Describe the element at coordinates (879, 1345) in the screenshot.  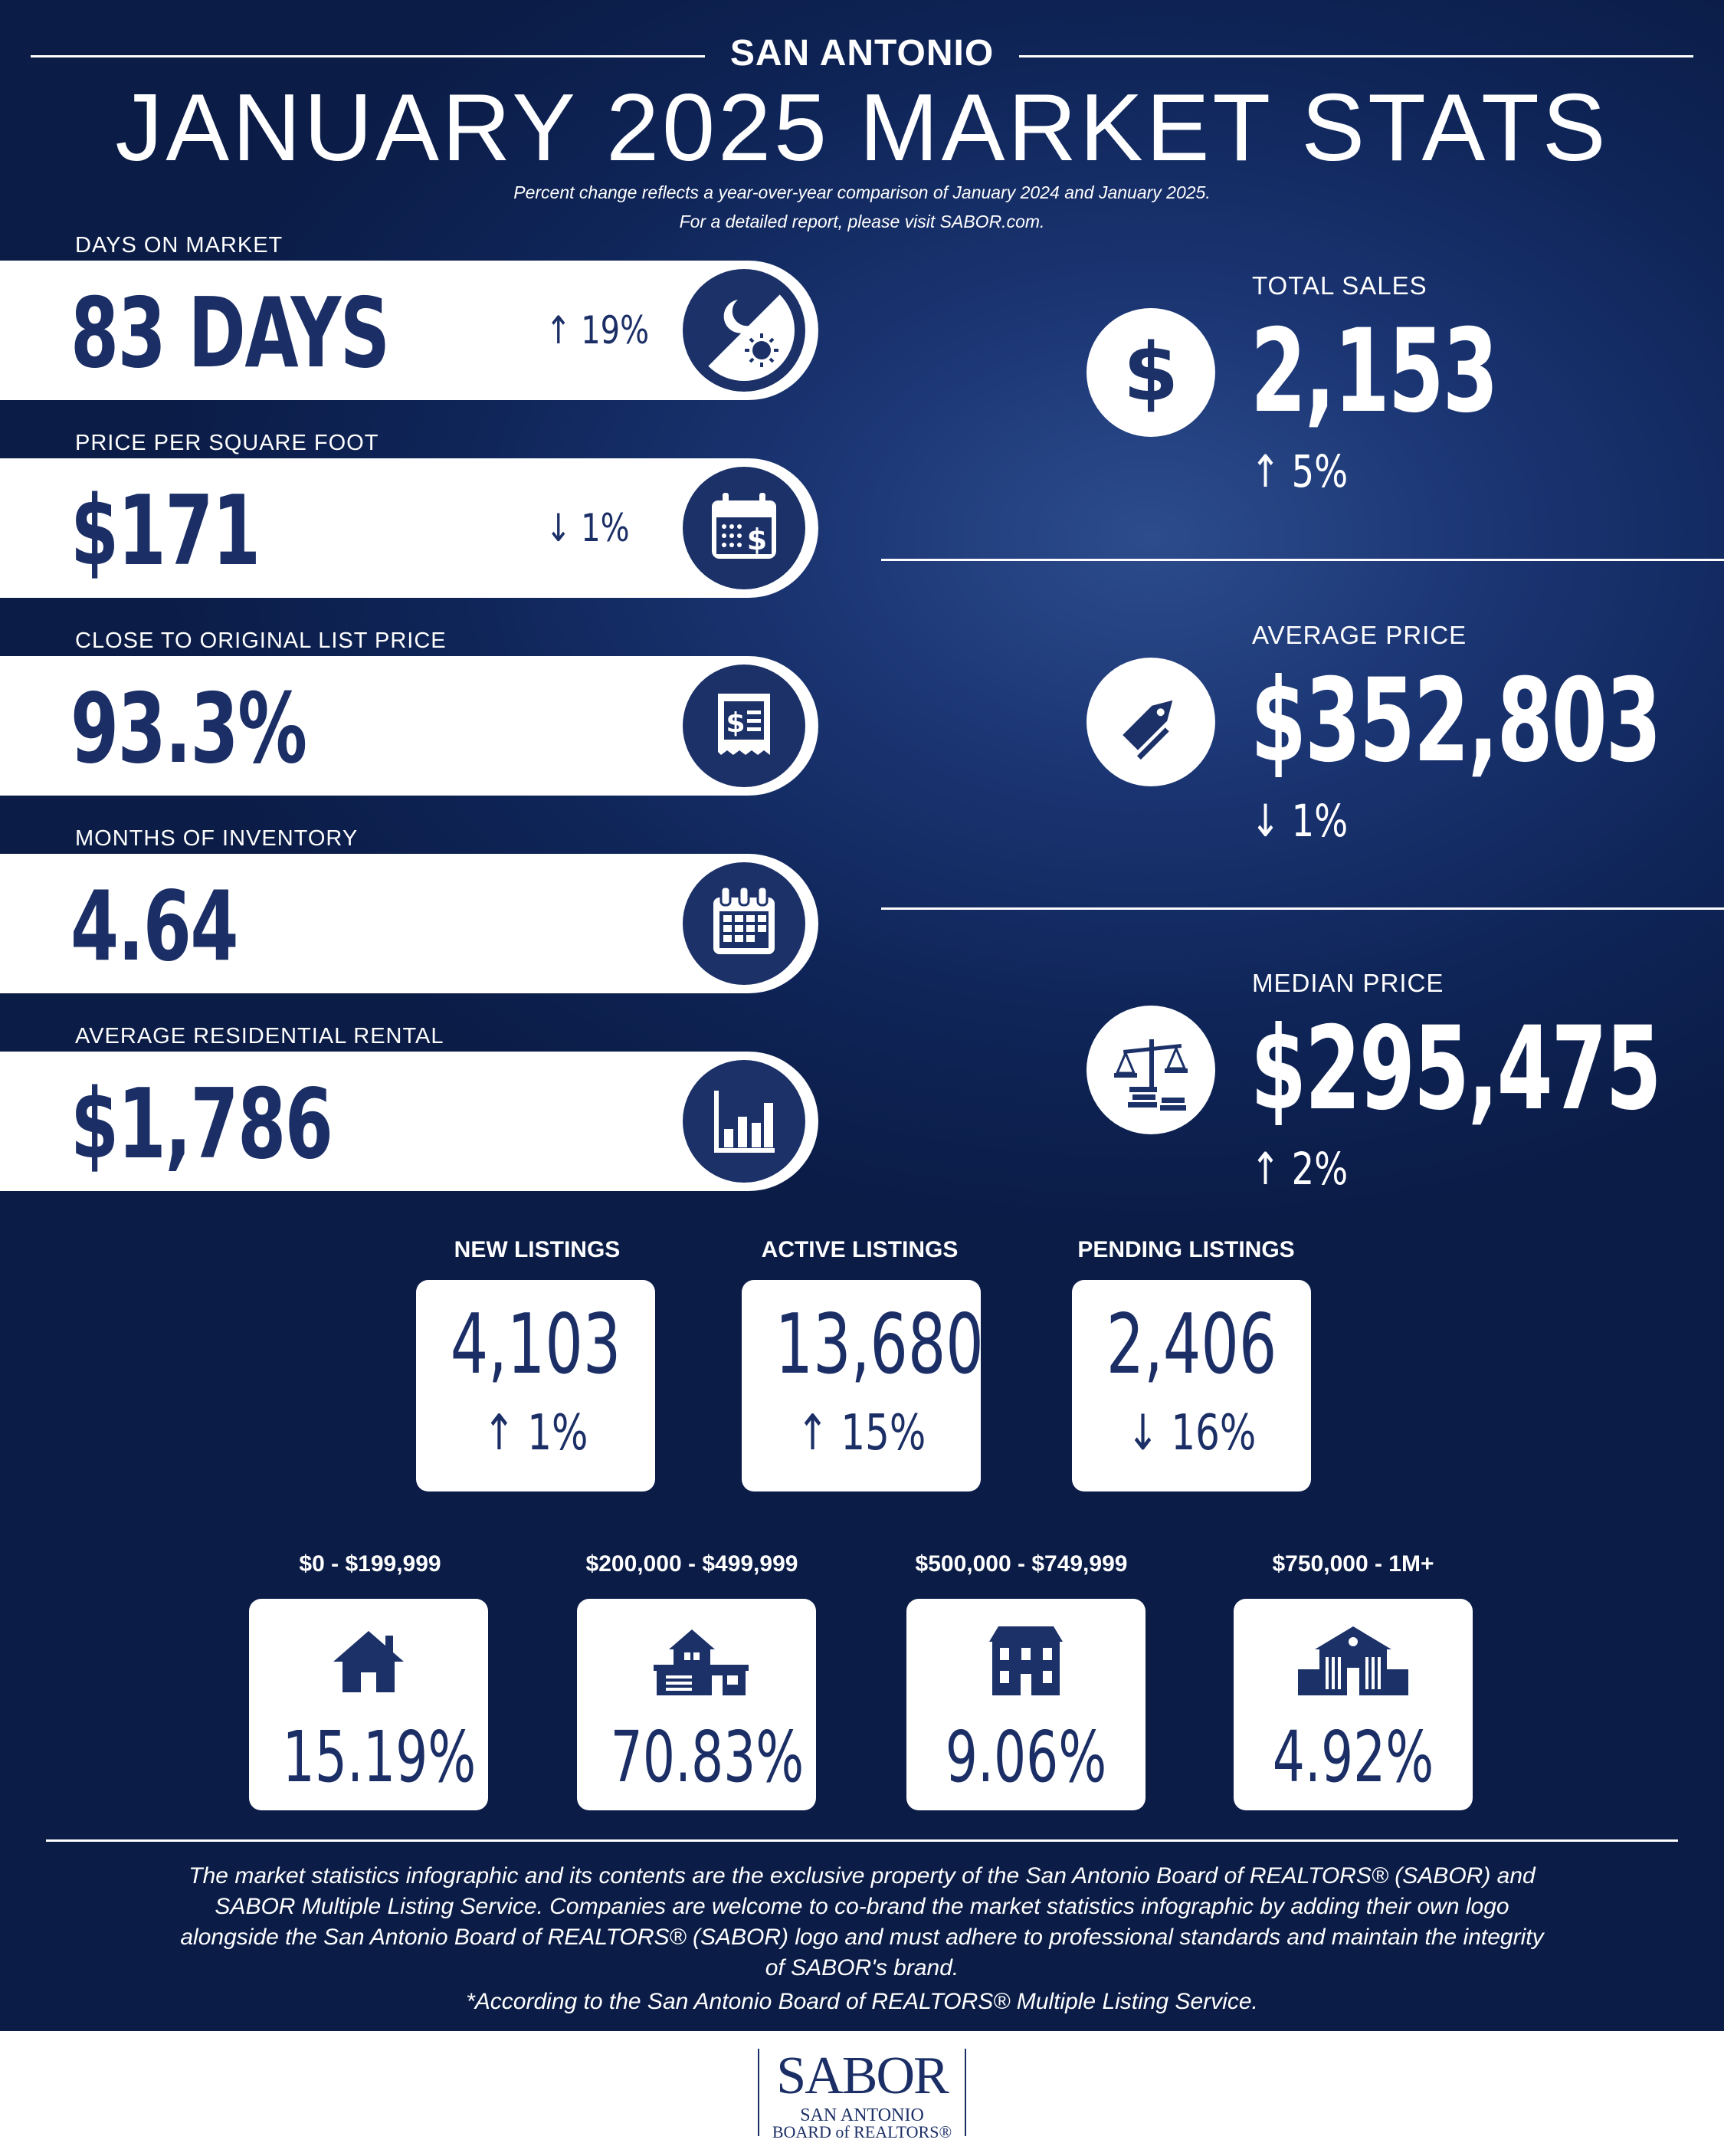
I see `active-listings-value: 13,680` at that location.